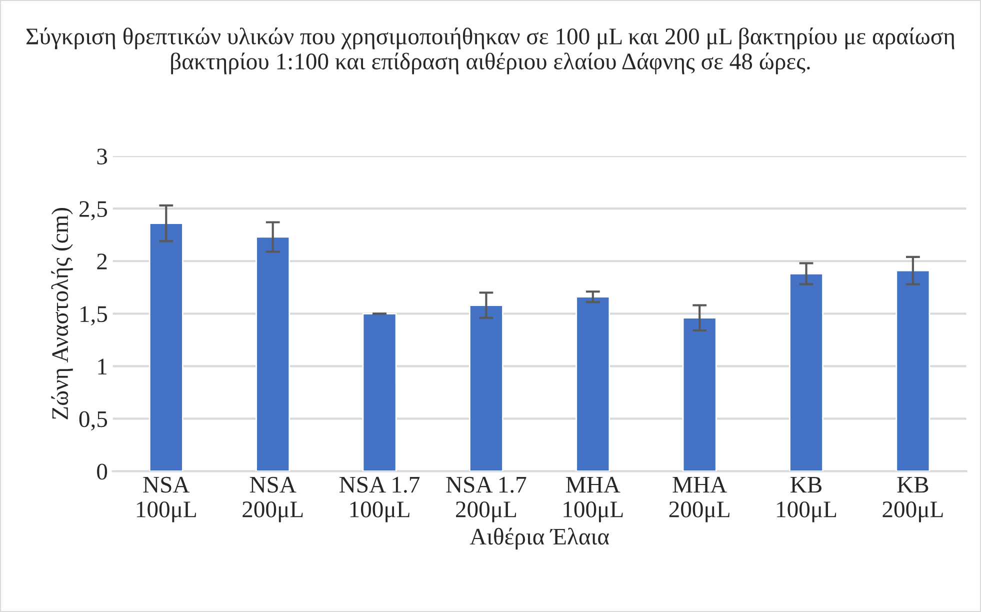  What do you see at coordinates (486, 499) in the screenshot?
I see `x-tick-label: NSA 1.7 200μL` at bounding box center [486, 499].